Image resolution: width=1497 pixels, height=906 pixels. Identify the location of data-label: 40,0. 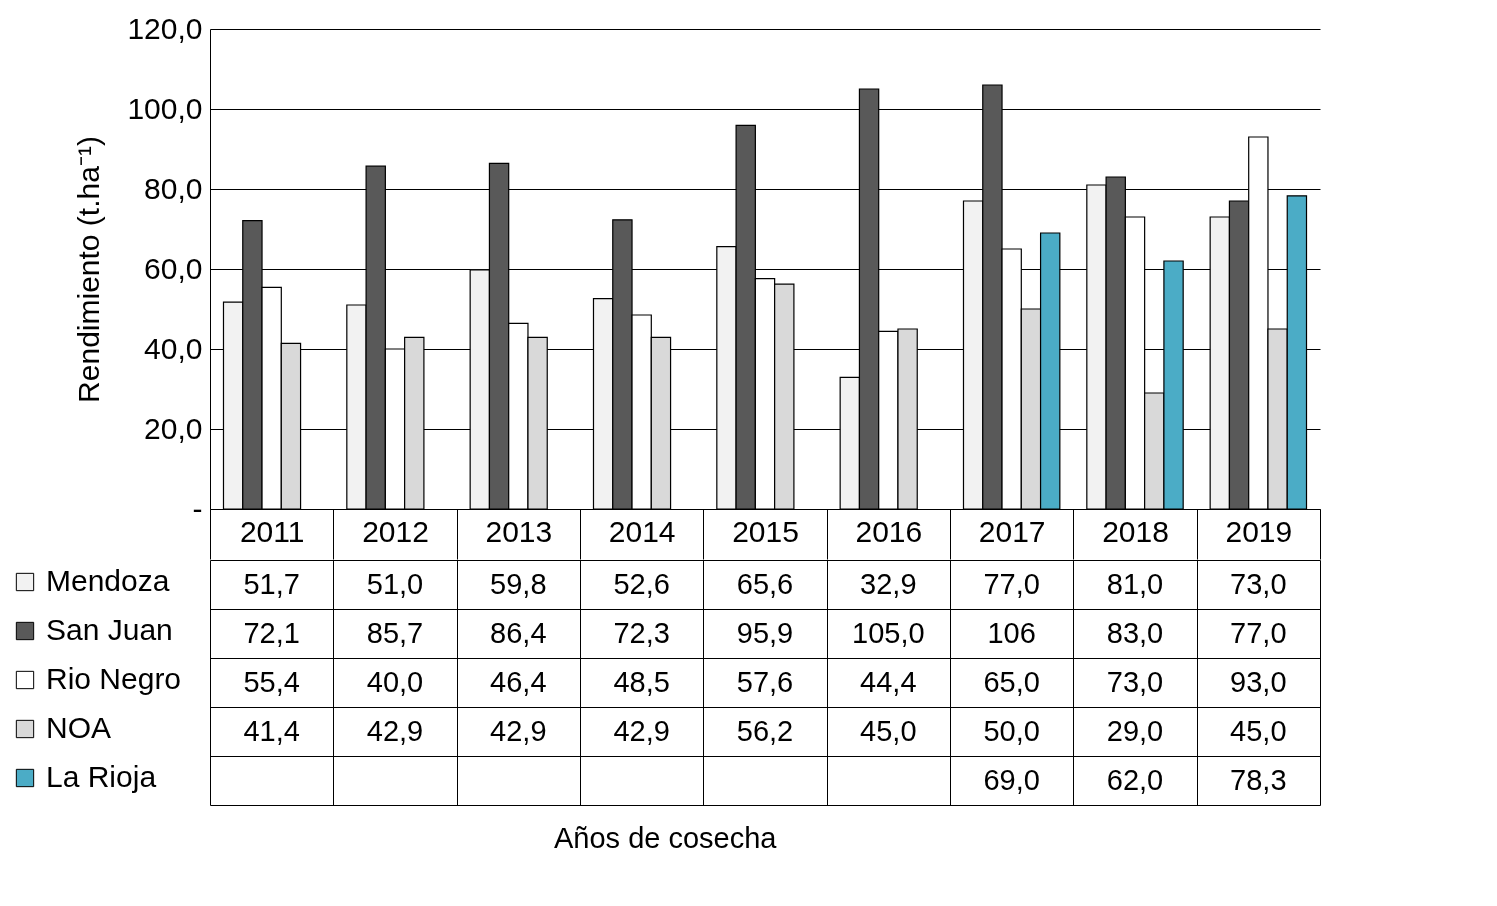
(395, 681).